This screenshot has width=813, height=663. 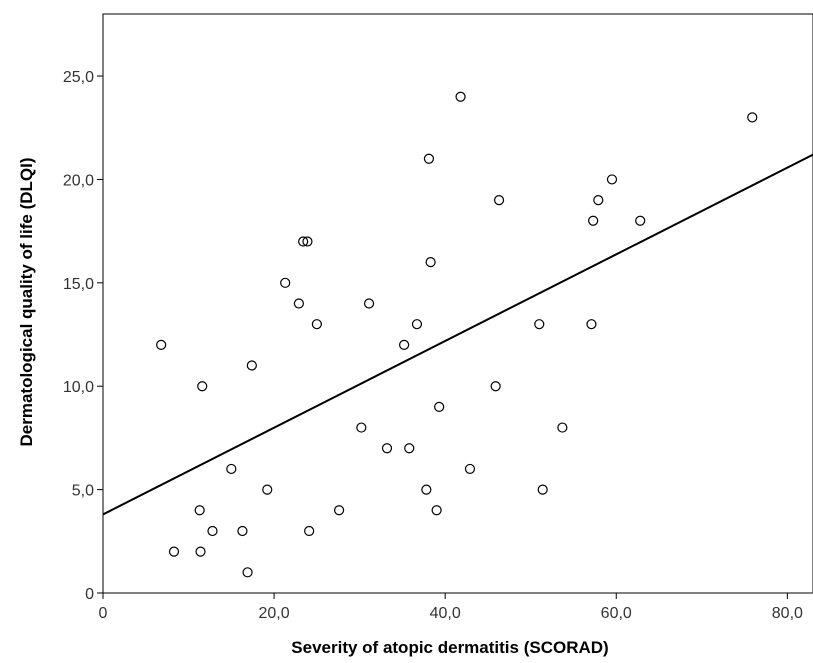 I want to click on y-tick-label: 5,0, so click(x=83, y=491).